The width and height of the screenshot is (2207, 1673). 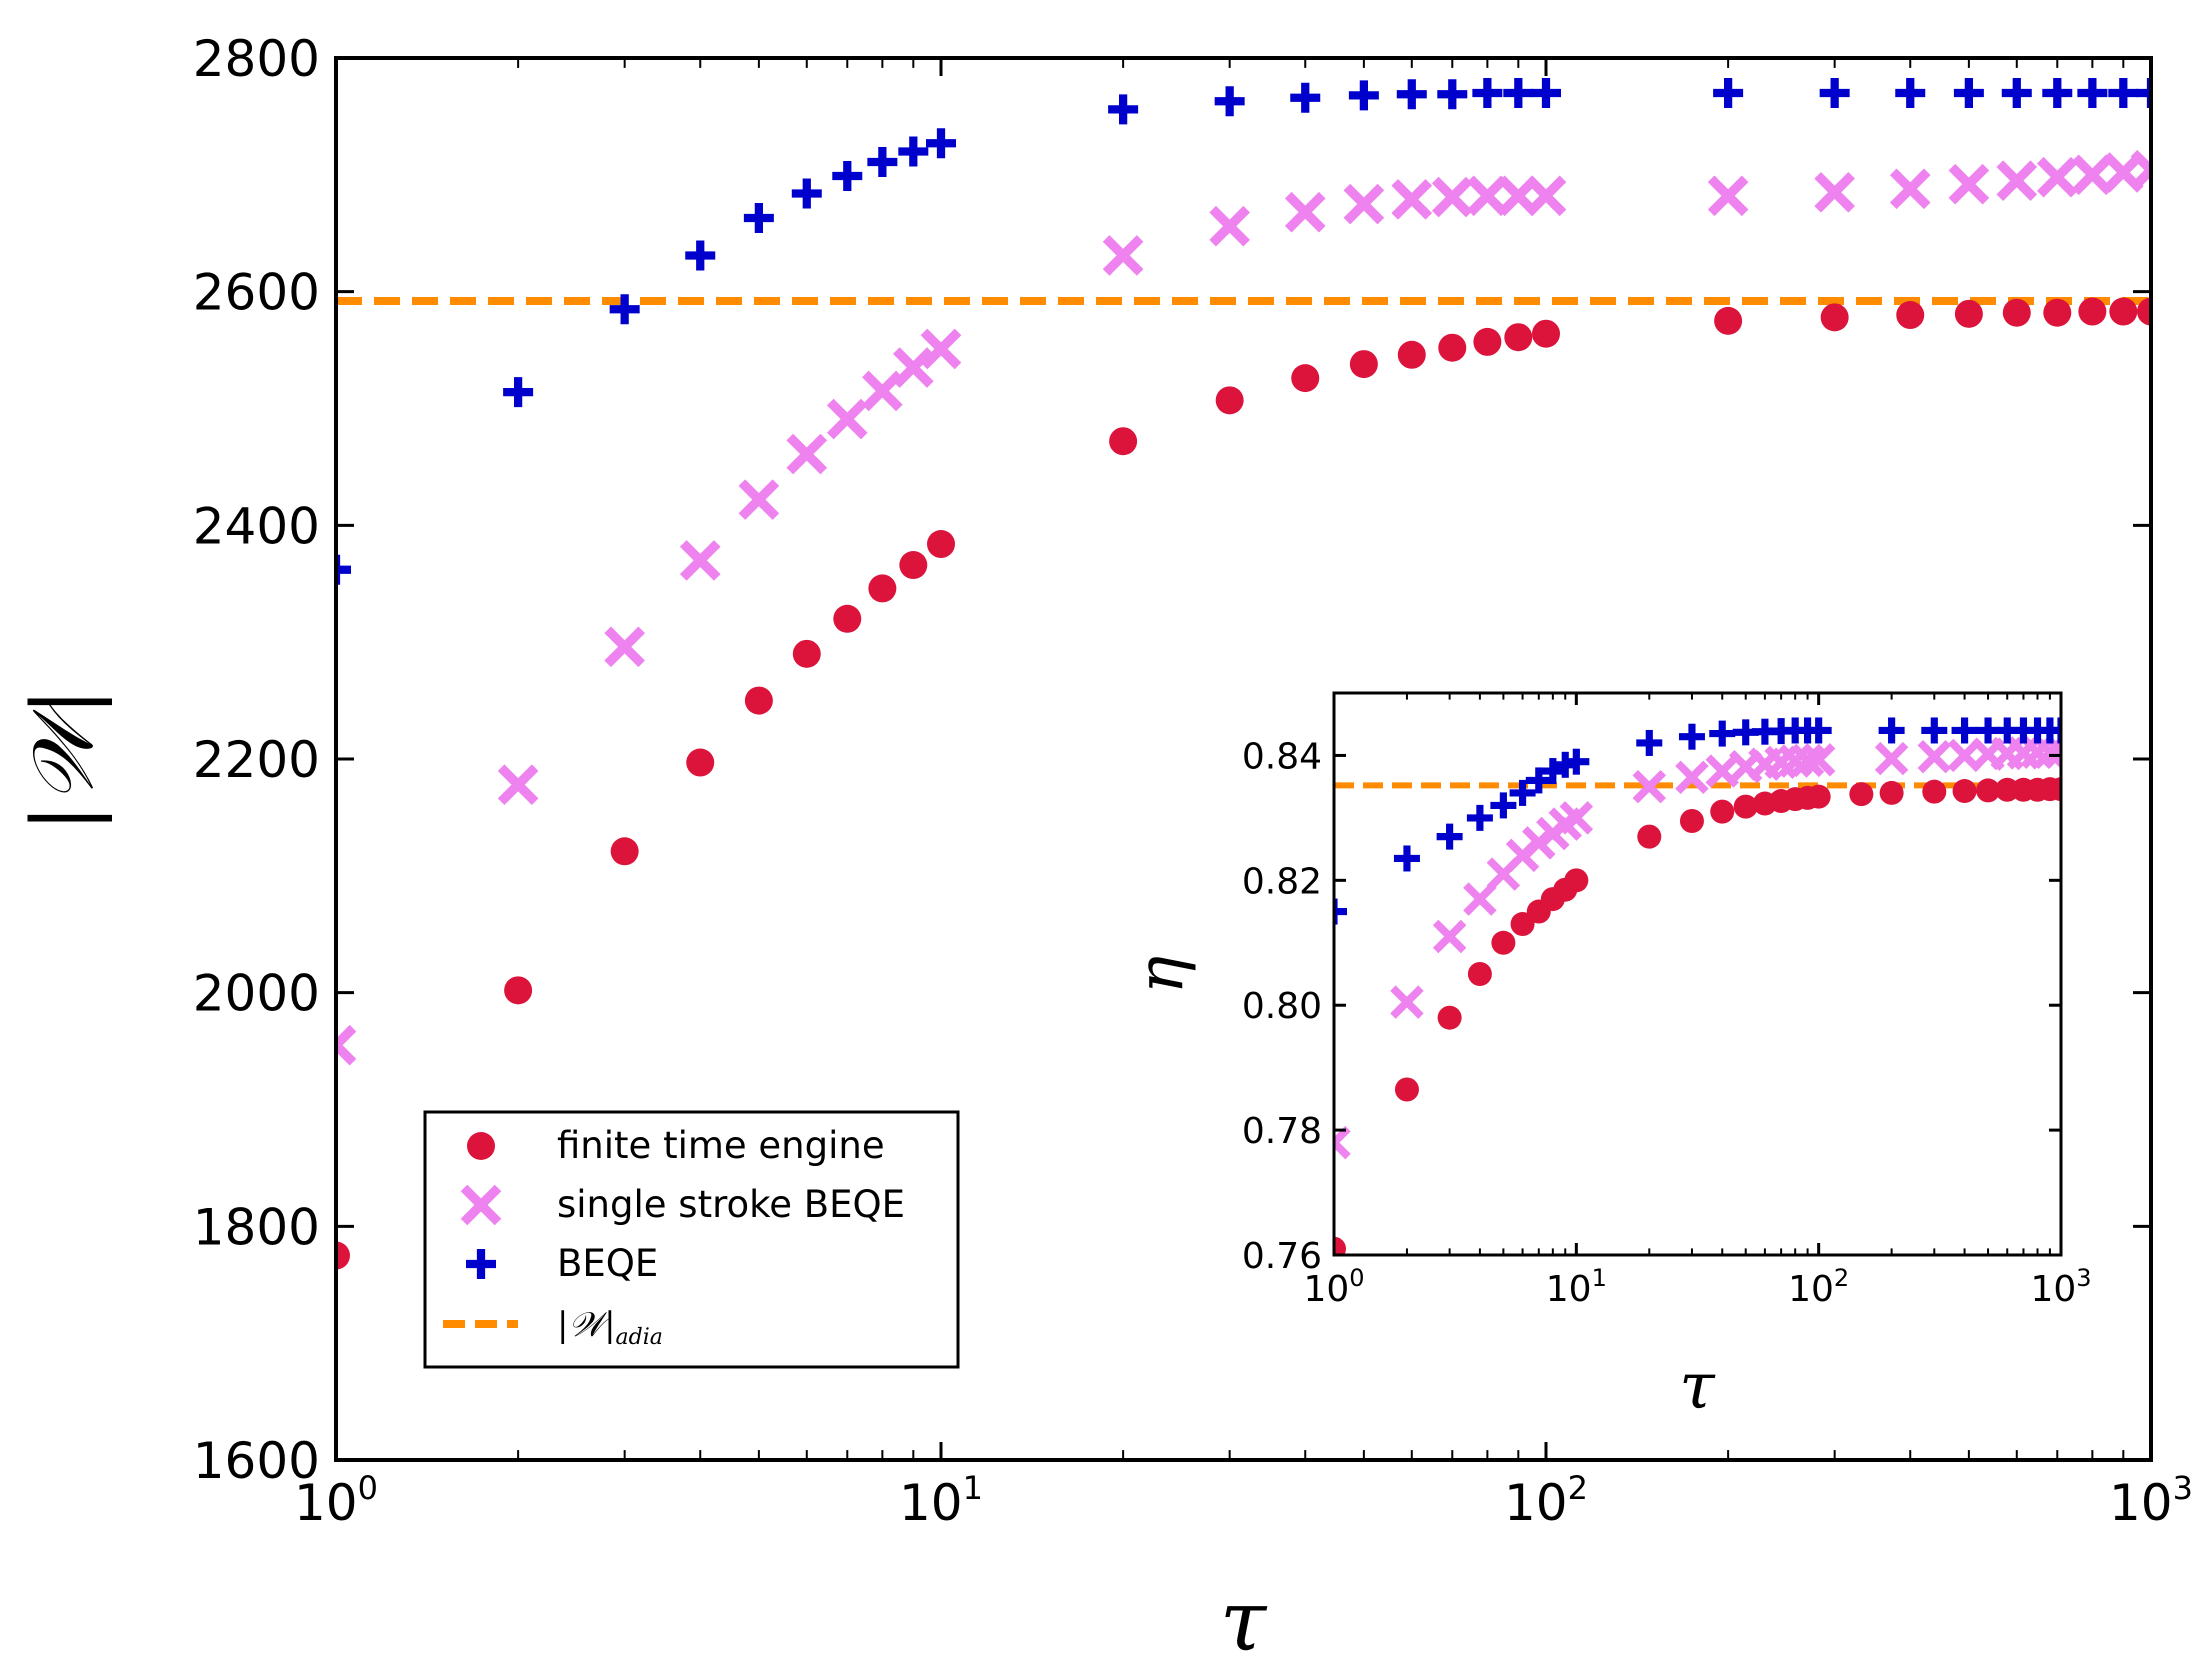 I want to click on legend-entry-single: single stroke BEQE, so click(x=682, y=1204).